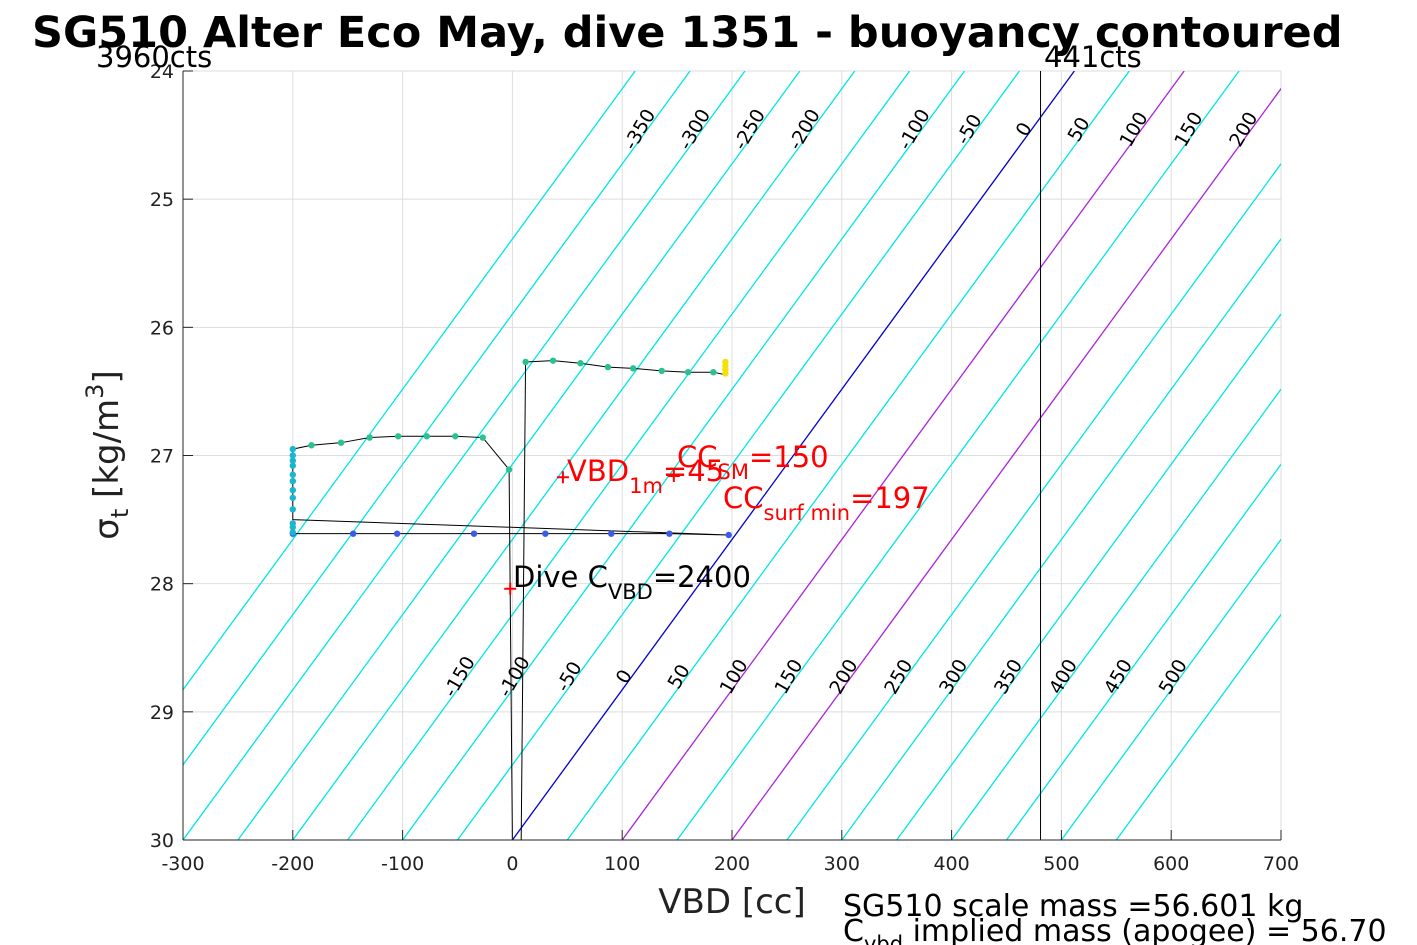 The width and height of the screenshot is (1417, 945). Describe the element at coordinates (162, 585) in the screenshot. I see `y-tick-label: 28` at that location.